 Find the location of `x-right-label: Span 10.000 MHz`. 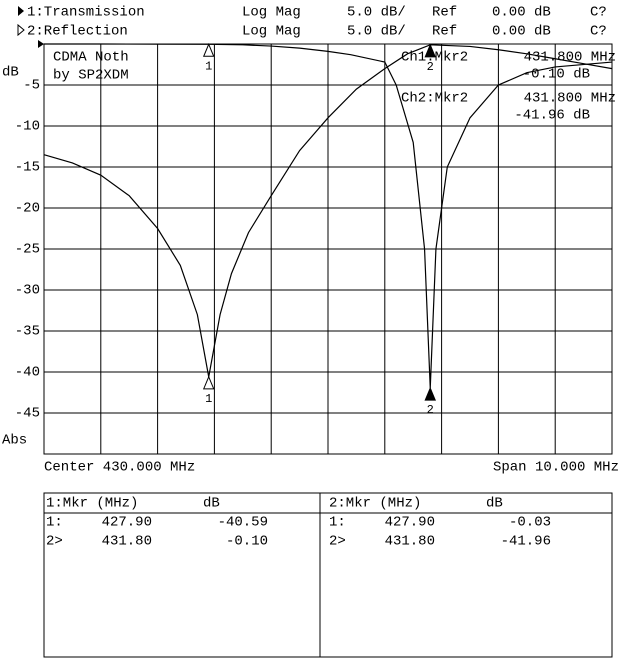

x-right-label: Span 10.000 MHz is located at coordinates (556, 468).